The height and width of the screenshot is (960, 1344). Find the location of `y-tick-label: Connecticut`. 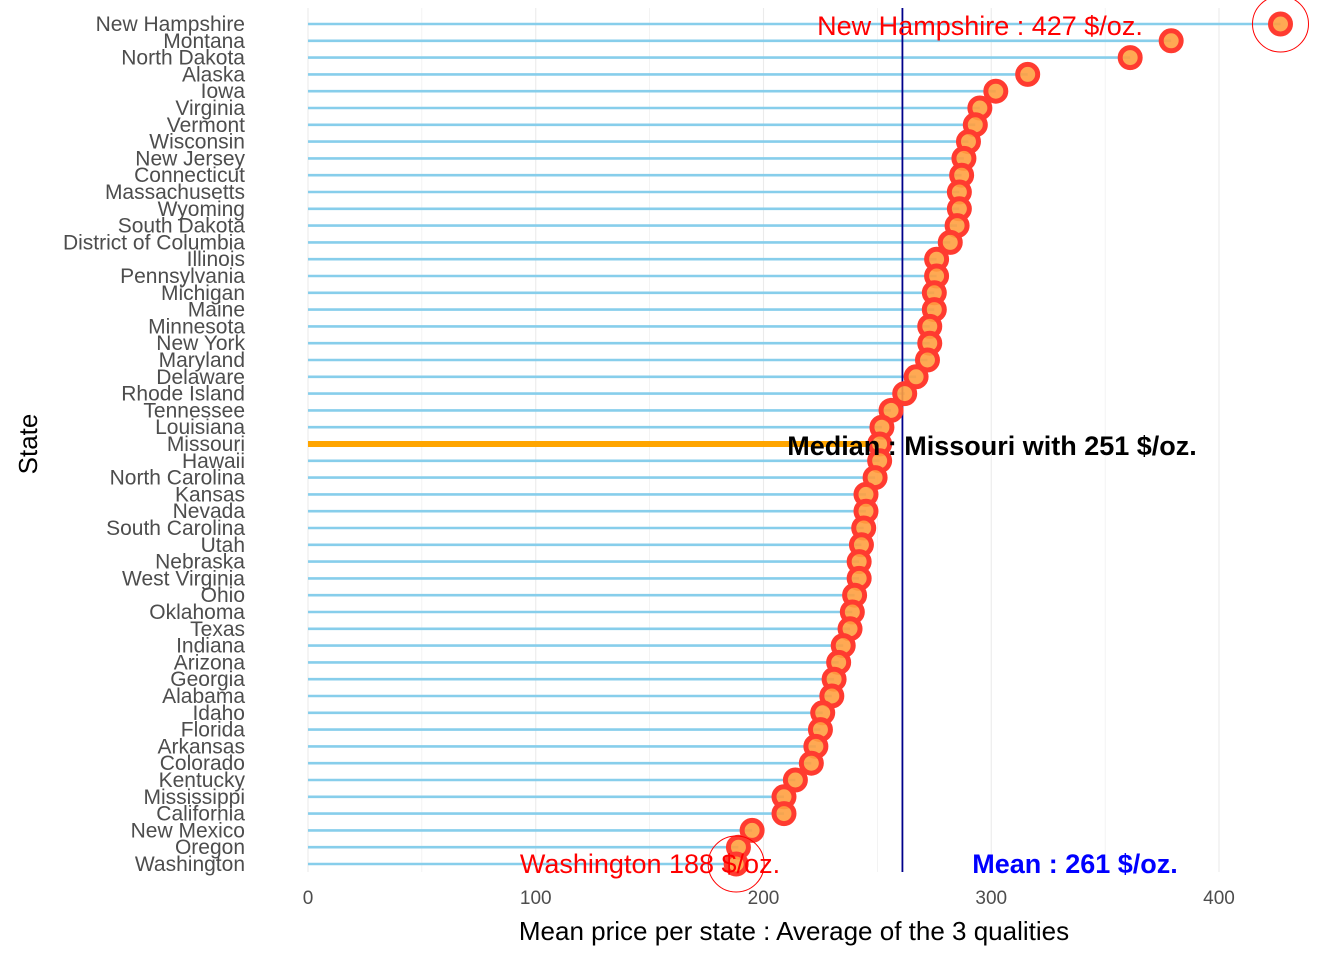

y-tick-label: Connecticut is located at coordinates (189, 175).